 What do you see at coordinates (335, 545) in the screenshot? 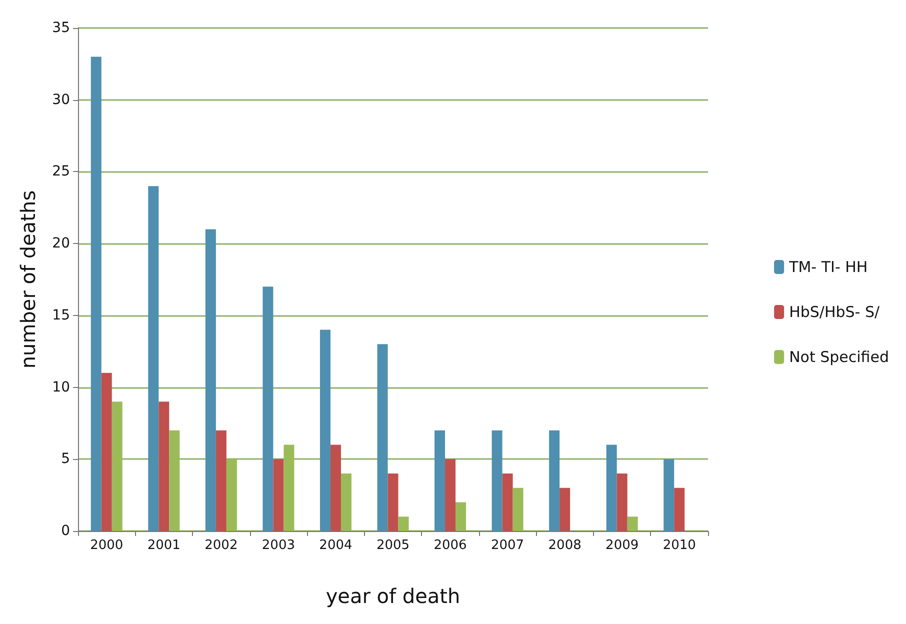
I see `x-tick-label: 2004` at bounding box center [335, 545].